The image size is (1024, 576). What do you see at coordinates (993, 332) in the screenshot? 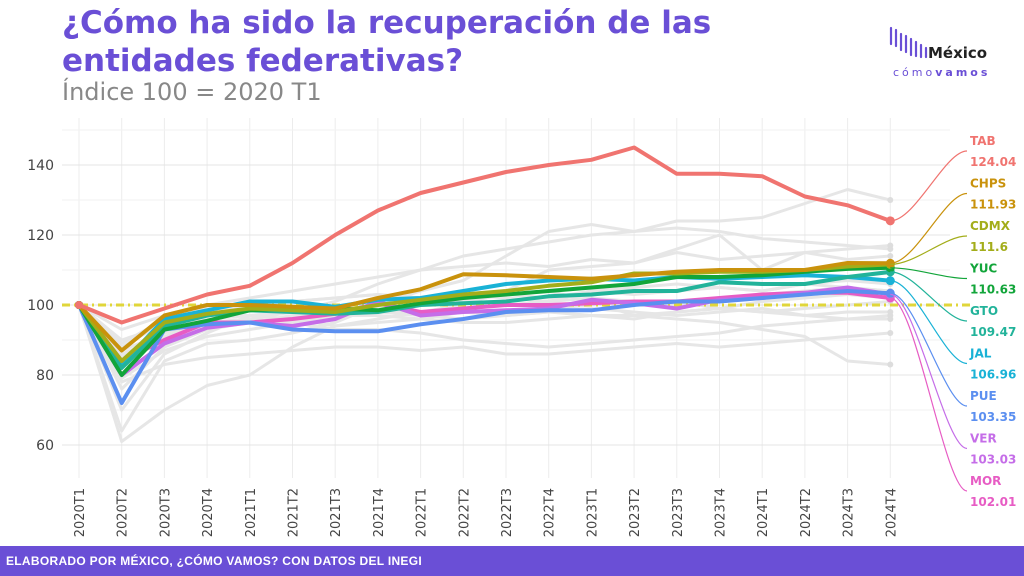
I see `series-value-label-gto: 109.47` at bounding box center [993, 332].